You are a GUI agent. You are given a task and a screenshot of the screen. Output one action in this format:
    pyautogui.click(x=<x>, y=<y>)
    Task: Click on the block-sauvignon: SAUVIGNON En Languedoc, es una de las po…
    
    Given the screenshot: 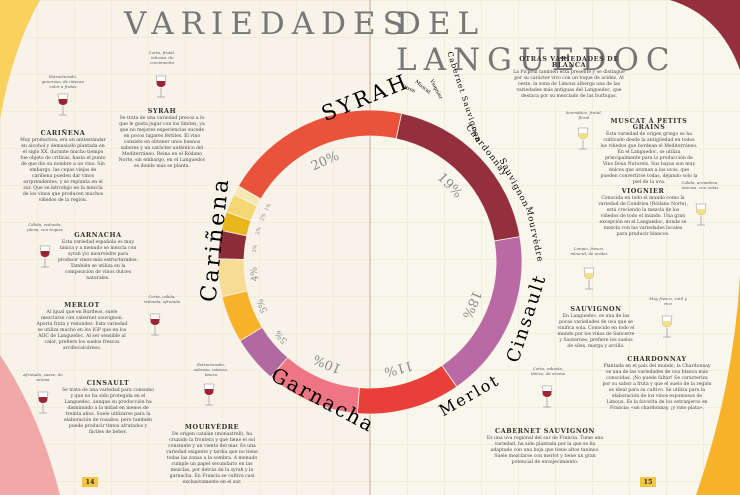 What is the action you would take?
    pyautogui.click(x=596, y=328)
    